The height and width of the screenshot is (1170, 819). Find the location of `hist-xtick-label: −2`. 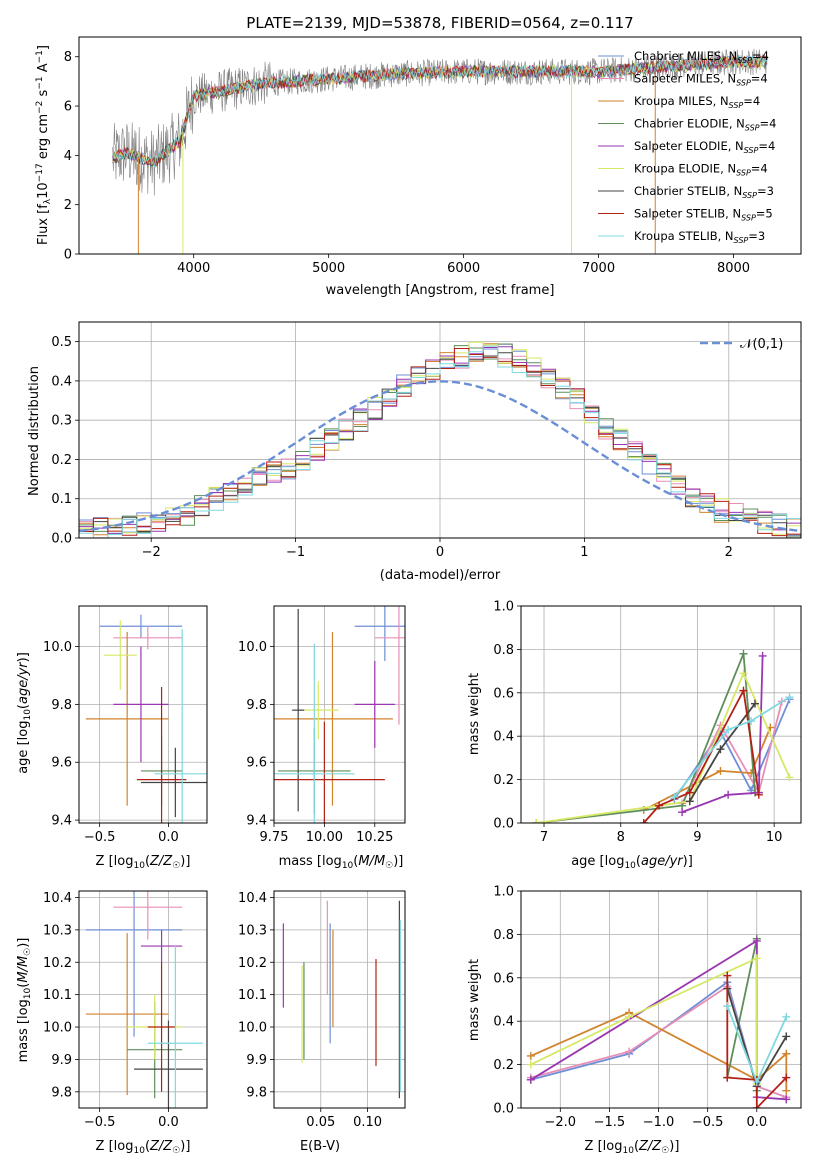

hist-xtick-label: −2 is located at coordinates (151, 552).